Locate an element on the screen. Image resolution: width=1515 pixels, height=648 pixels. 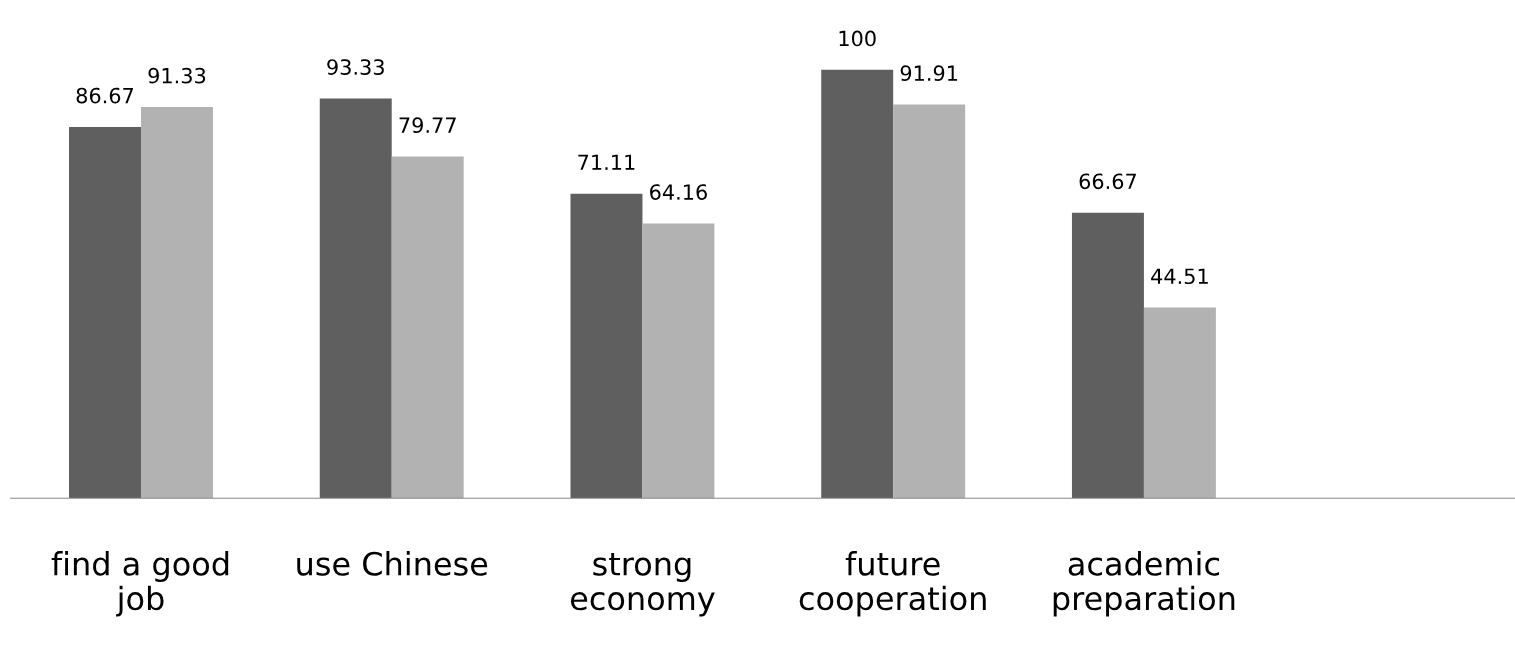
data-label: 91.91 is located at coordinates (929, 73).